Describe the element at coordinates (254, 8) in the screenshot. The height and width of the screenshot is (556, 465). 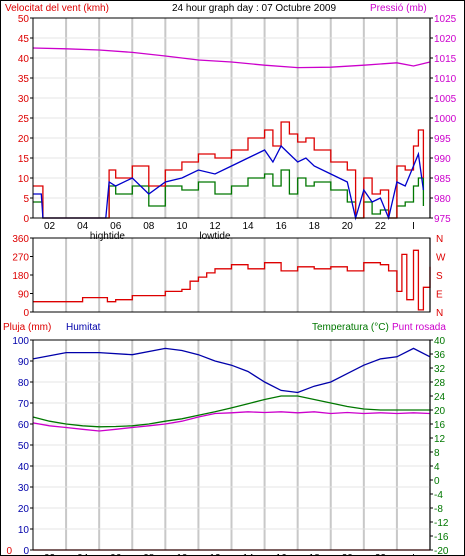
I see `chart-title: 24 hour graph day : 07 Octubre 2009` at that location.